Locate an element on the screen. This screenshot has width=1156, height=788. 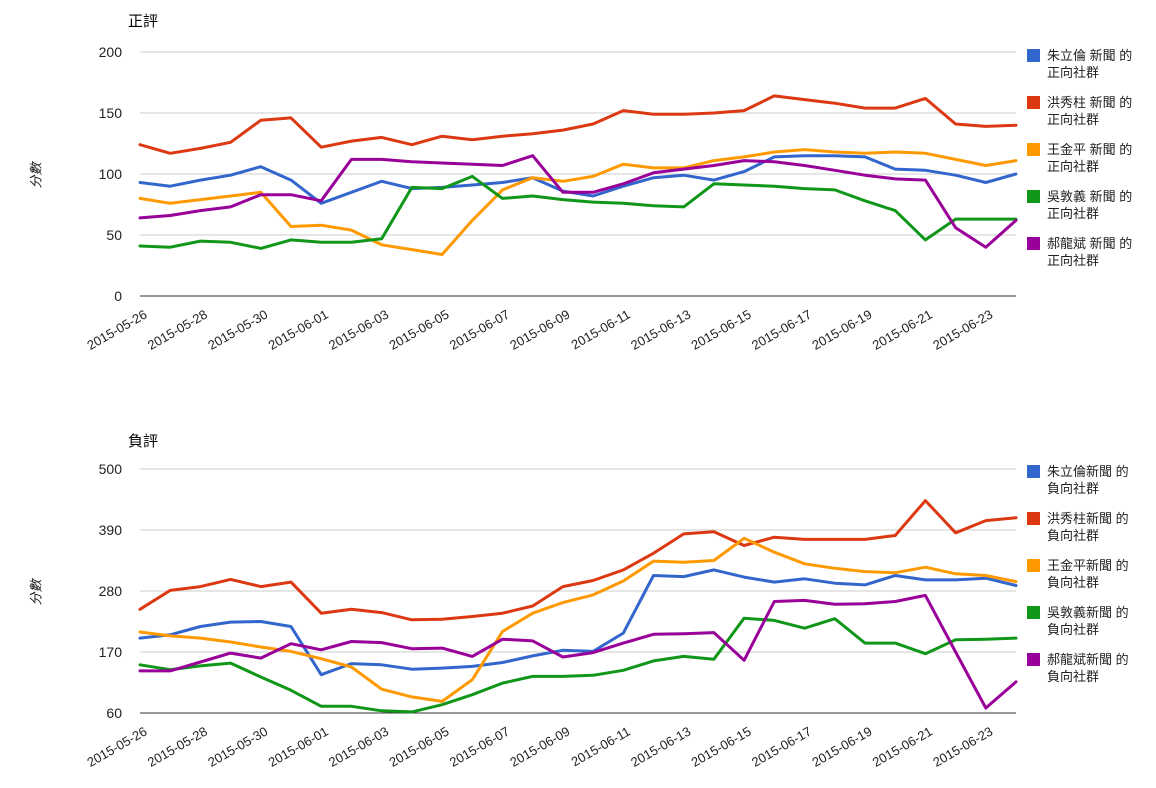
legend-item: 朱立倫新聞 的負向社群 is located at coordinates (1091, 480).